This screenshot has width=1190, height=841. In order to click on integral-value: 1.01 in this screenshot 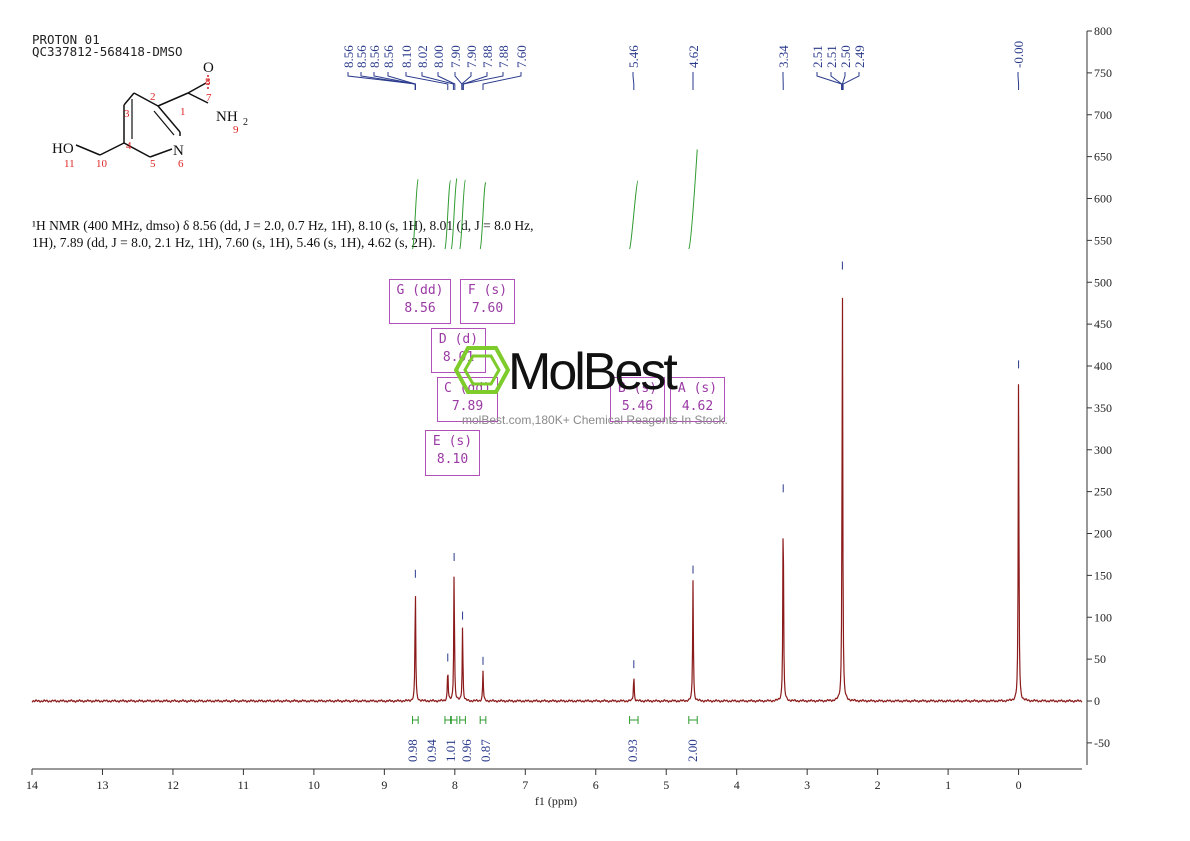, I will do `click(450, 750)`.